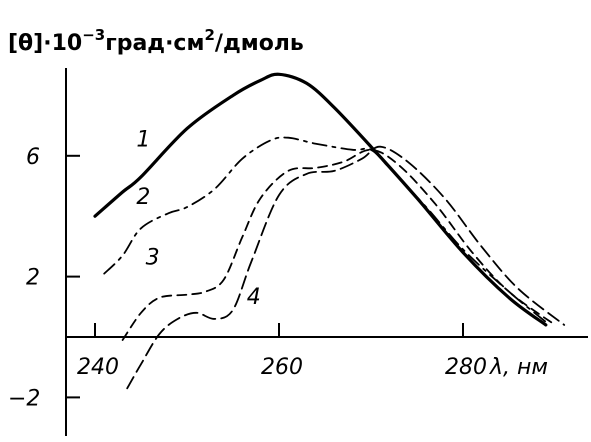  Describe the element at coordinates (143, 197) in the screenshot. I see `series-label-2: 2` at that location.